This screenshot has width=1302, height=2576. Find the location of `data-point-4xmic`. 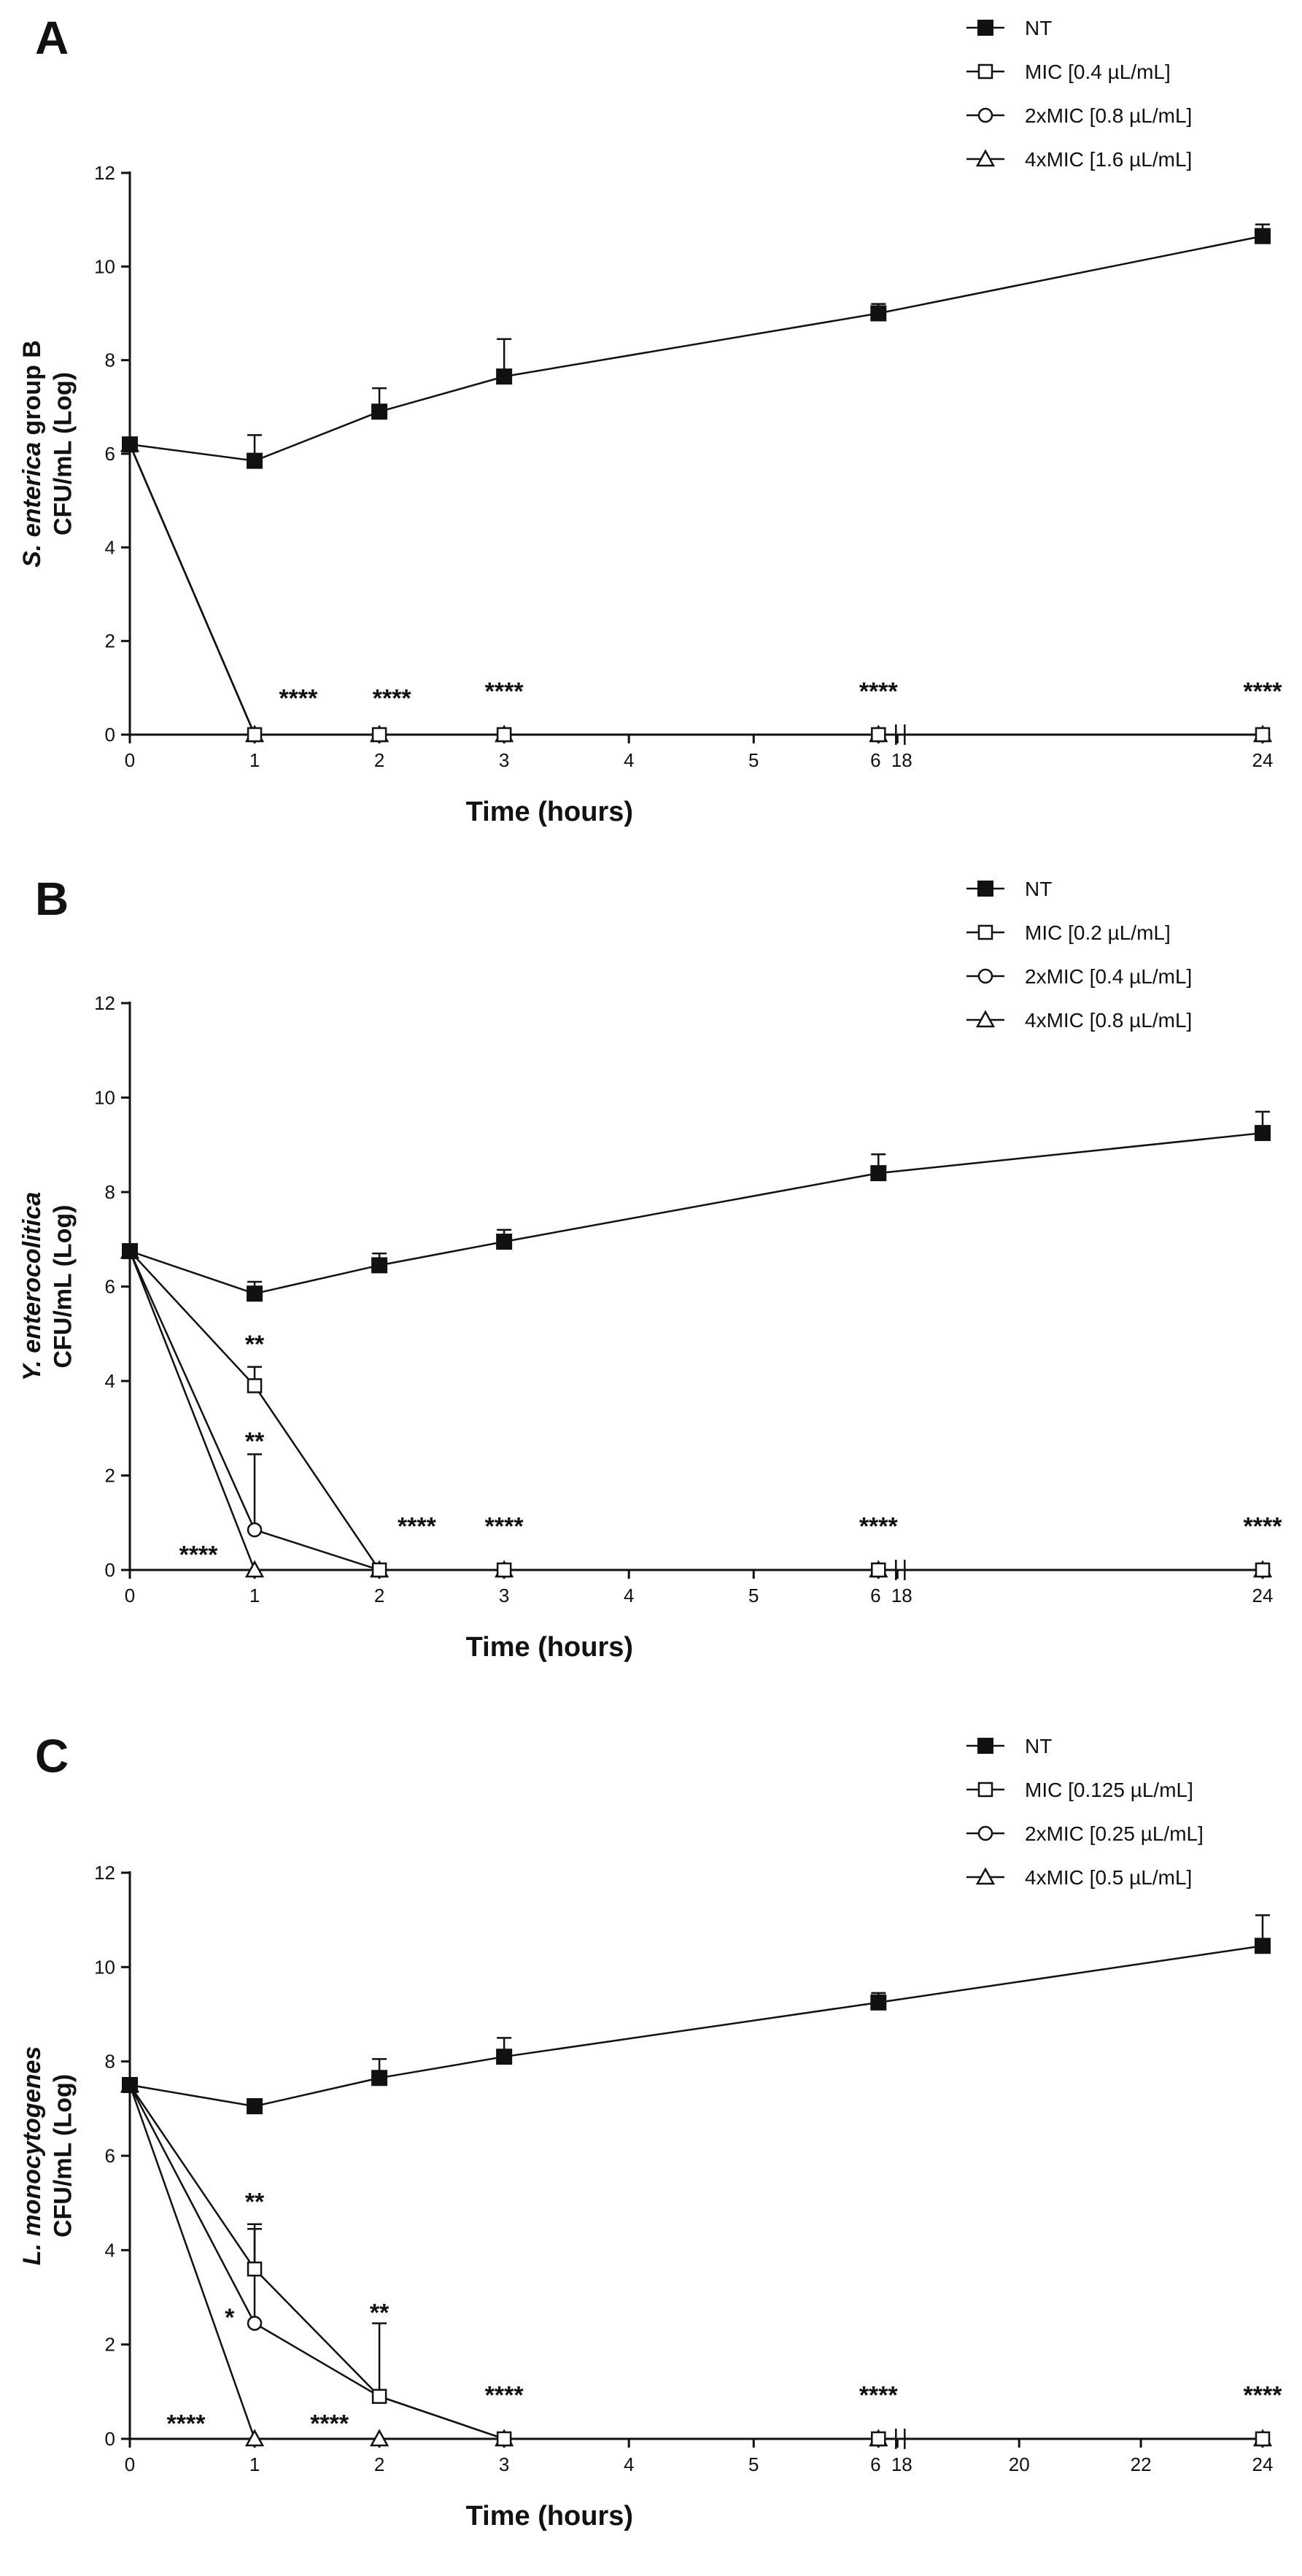

data-point-4xmic is located at coordinates (254, 1569).